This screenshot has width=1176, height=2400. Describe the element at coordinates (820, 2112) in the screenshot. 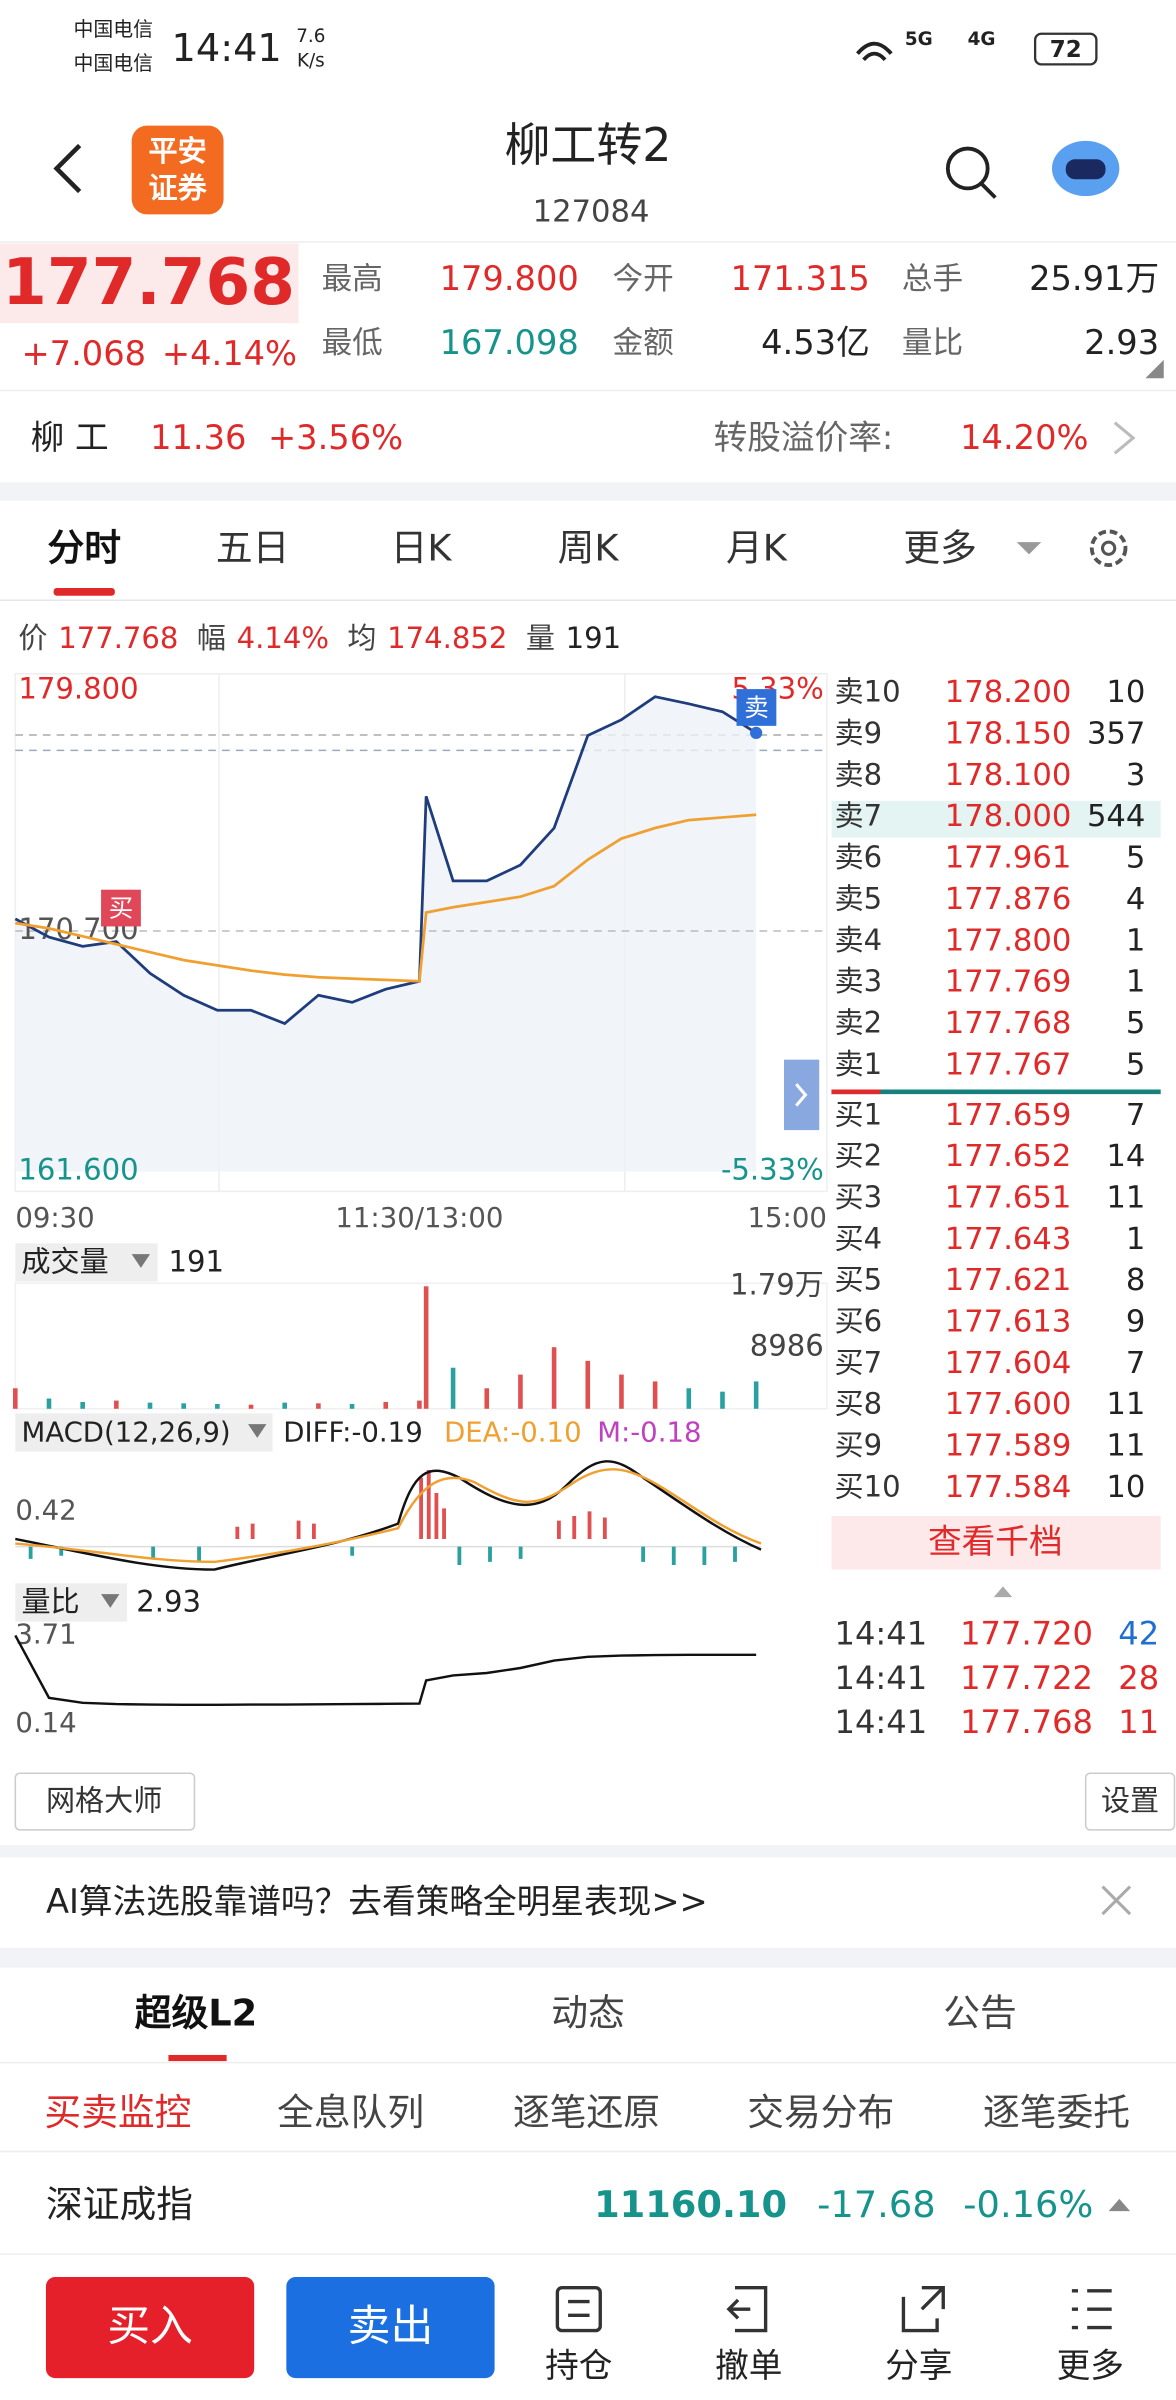

I see `sub-tab: 交易分布` at that location.